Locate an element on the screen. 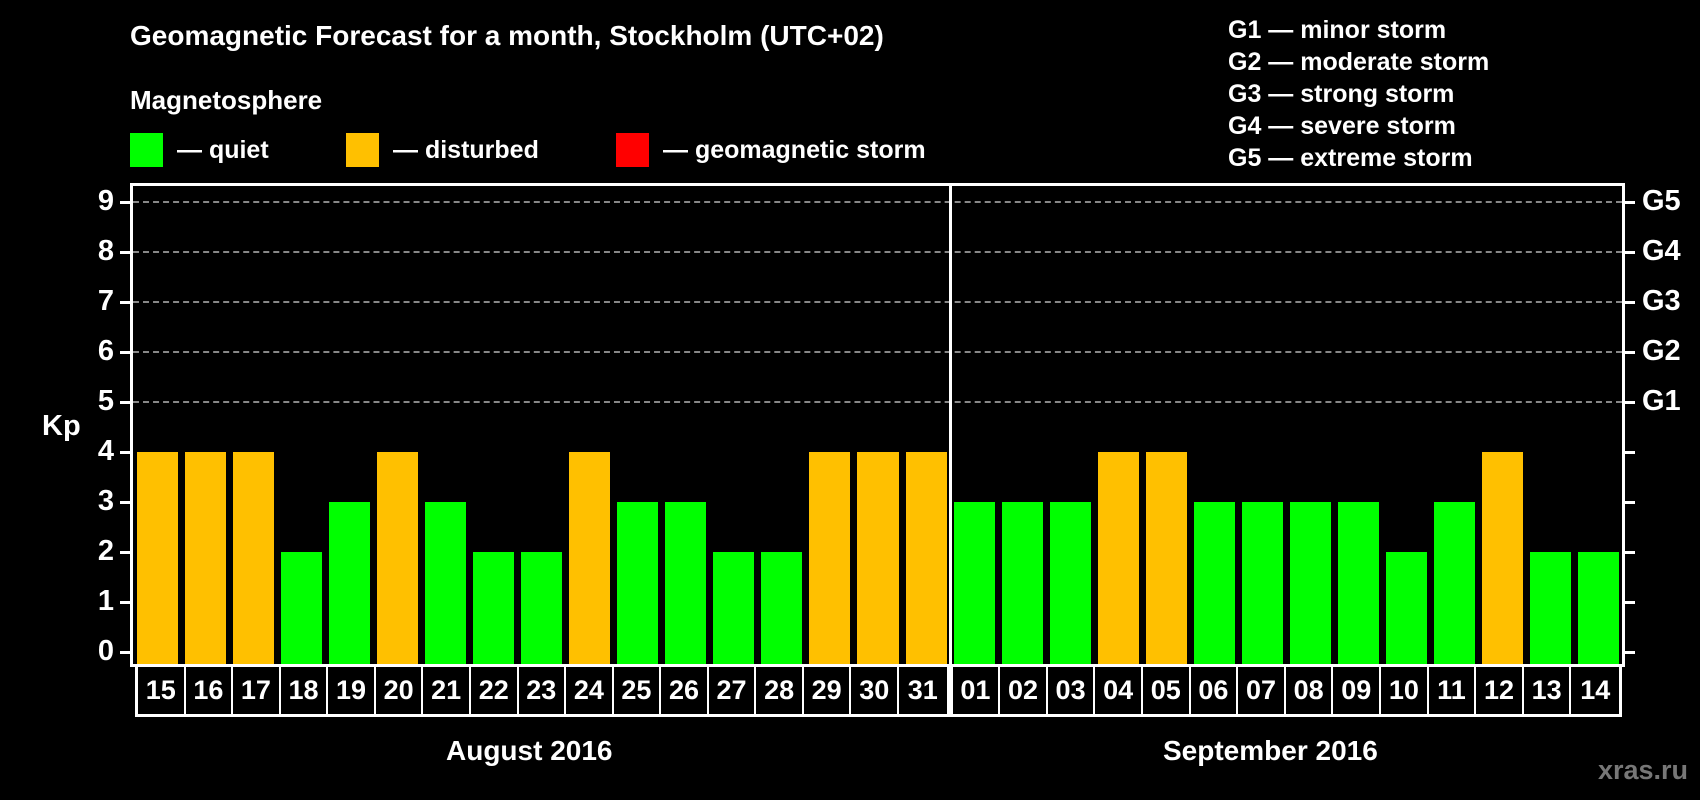  date-label: 03 is located at coordinates (1072, 690).